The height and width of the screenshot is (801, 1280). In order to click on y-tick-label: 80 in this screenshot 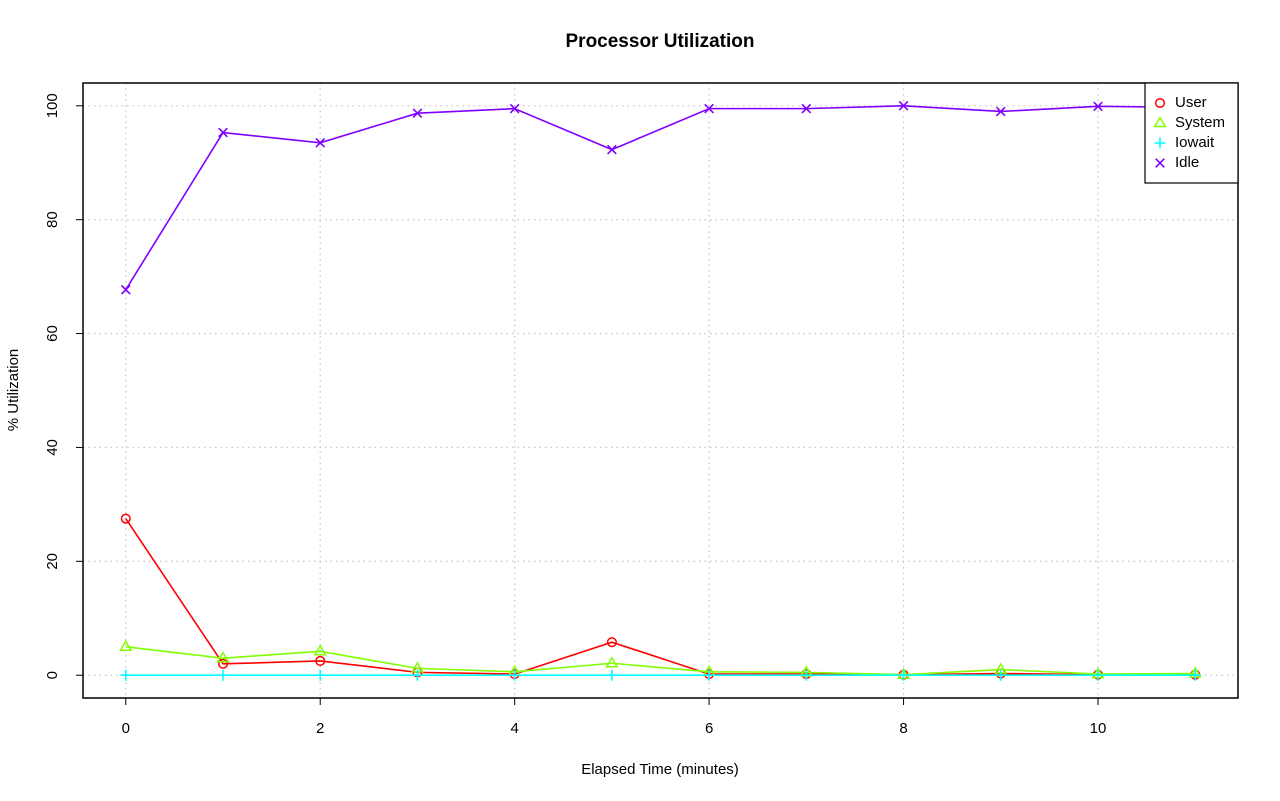, I will do `click(52, 219)`.